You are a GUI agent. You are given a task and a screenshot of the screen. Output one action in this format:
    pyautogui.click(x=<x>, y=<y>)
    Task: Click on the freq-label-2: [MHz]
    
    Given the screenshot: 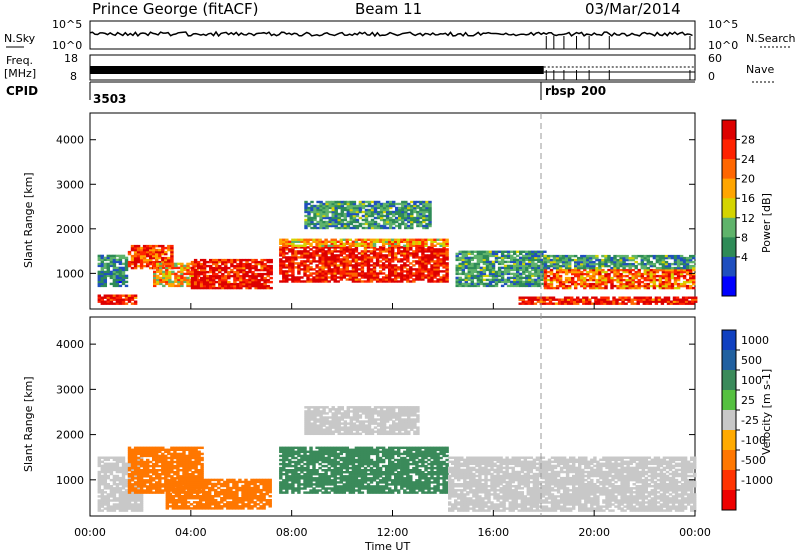 What is the action you would take?
    pyautogui.click(x=20, y=73)
    